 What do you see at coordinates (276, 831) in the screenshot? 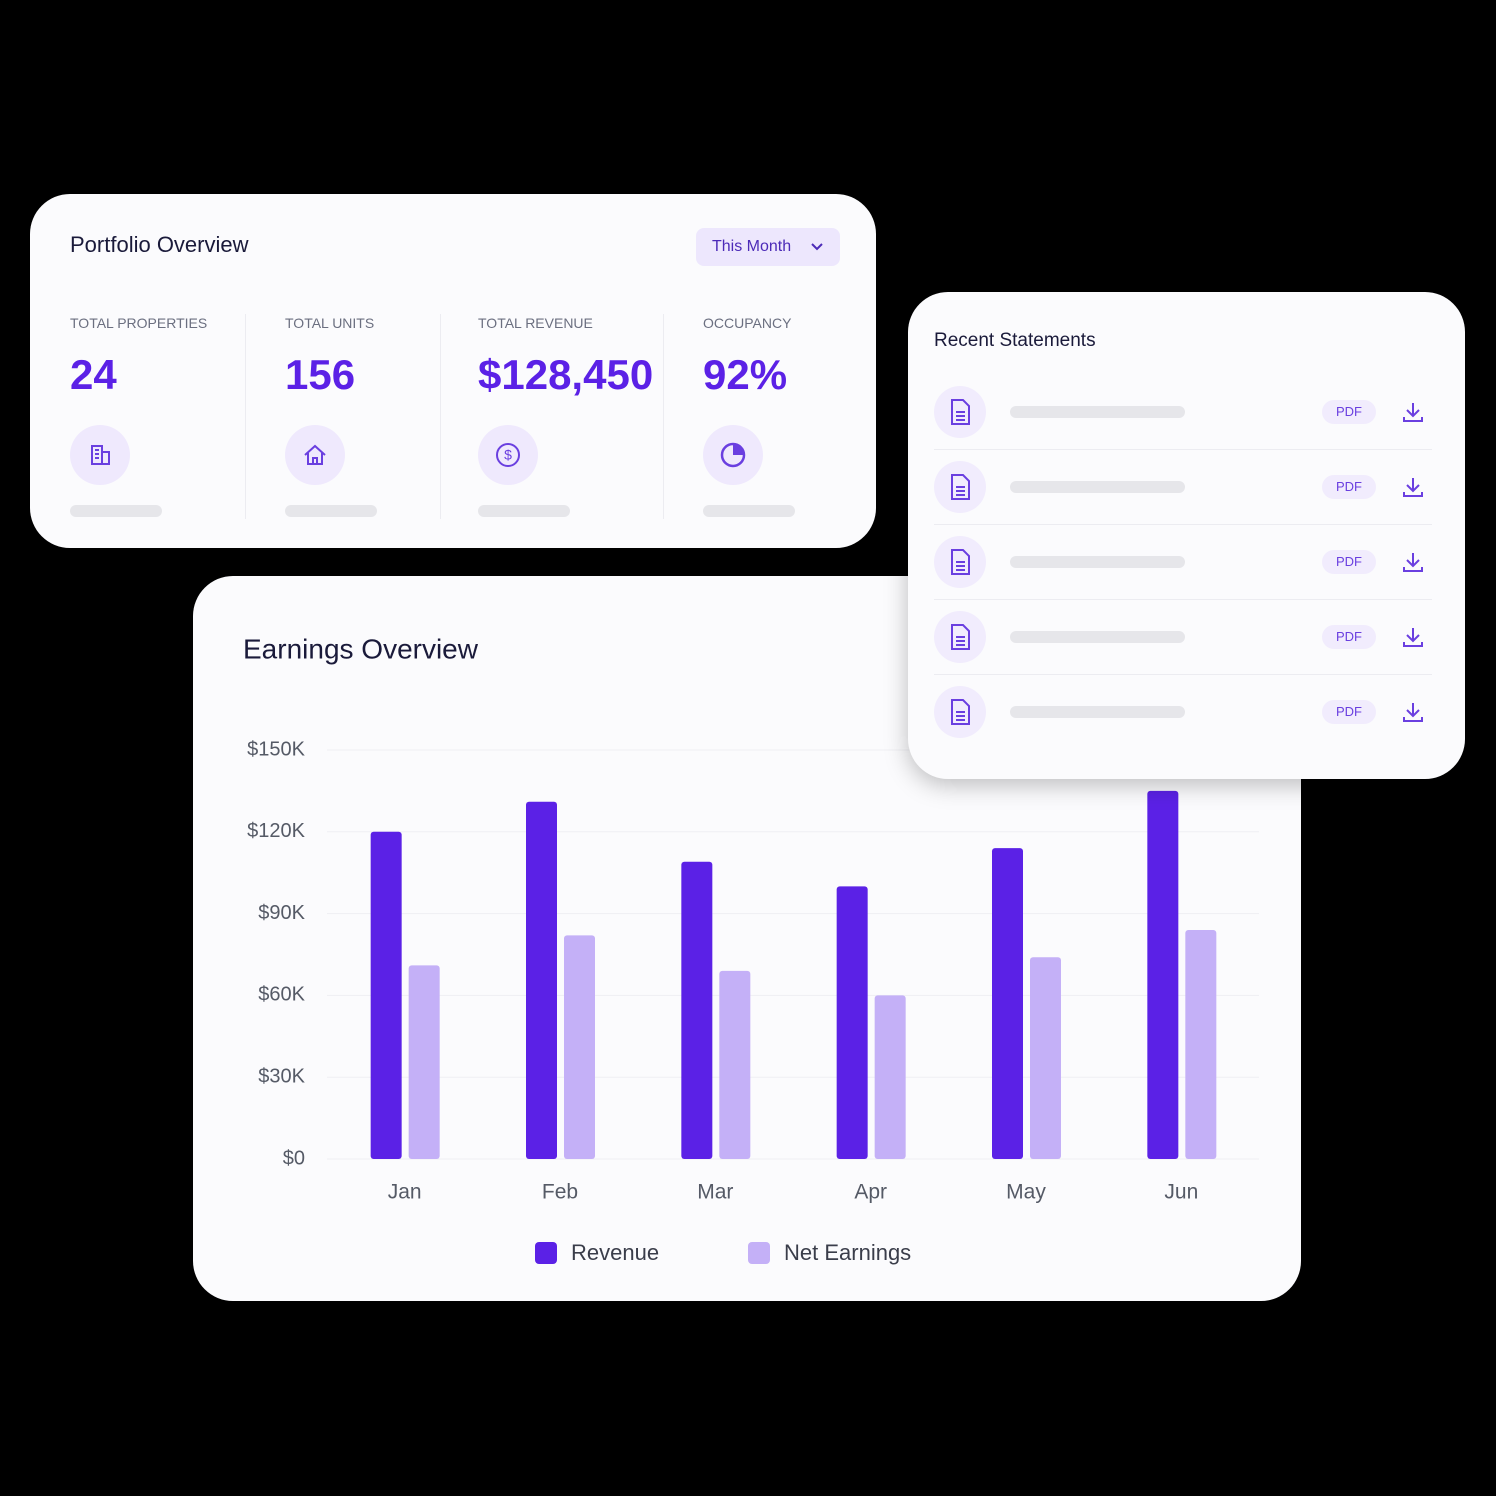
I see `y-tick-label: $120K` at bounding box center [276, 831].